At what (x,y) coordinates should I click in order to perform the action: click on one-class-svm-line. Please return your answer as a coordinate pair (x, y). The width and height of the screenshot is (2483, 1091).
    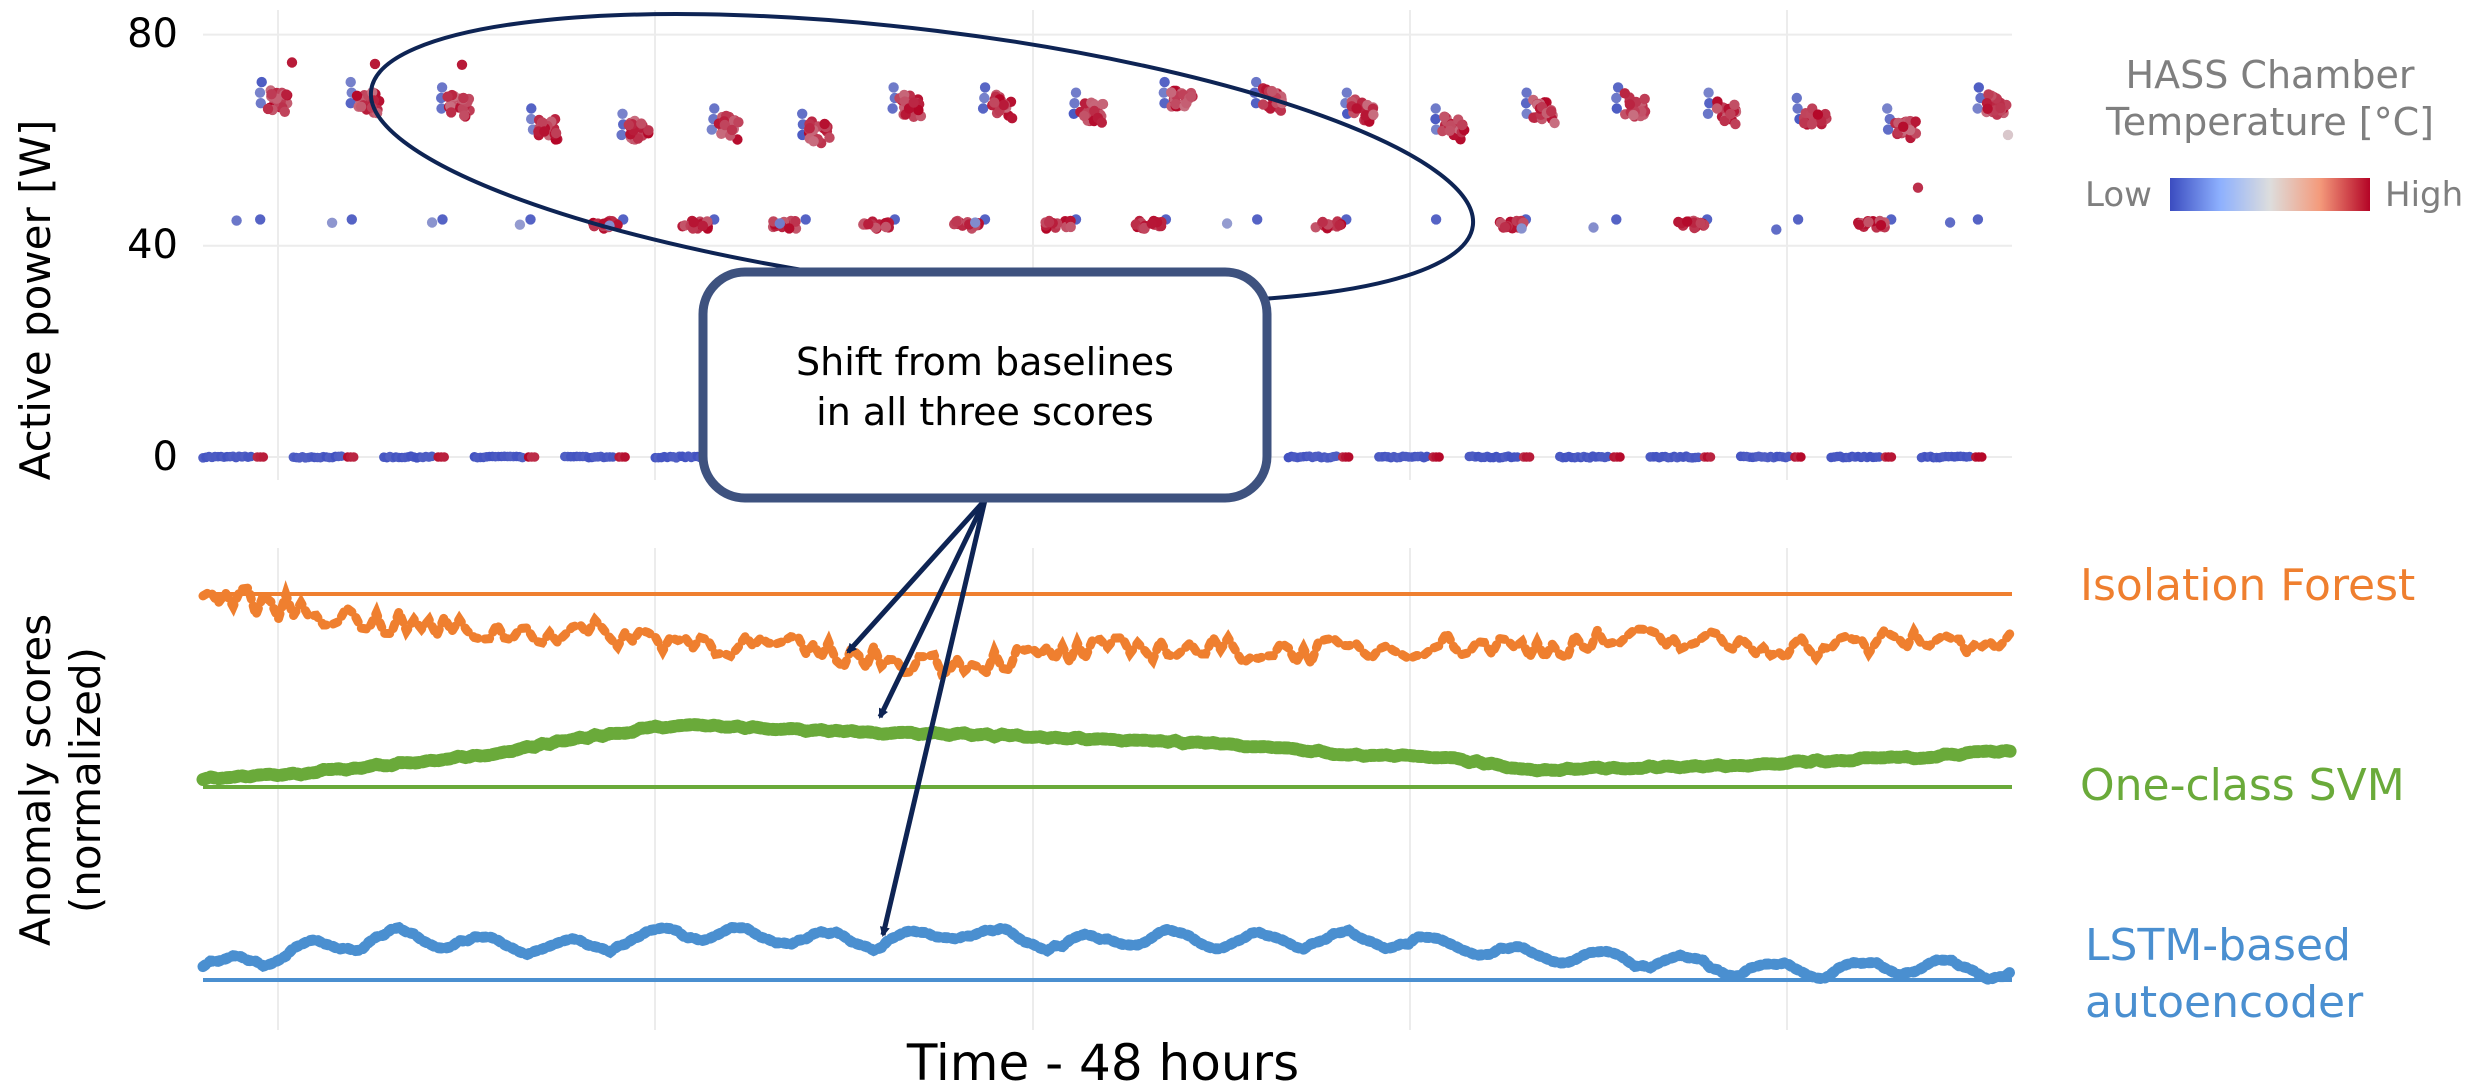
    Looking at the image, I should click on (1107, 751).